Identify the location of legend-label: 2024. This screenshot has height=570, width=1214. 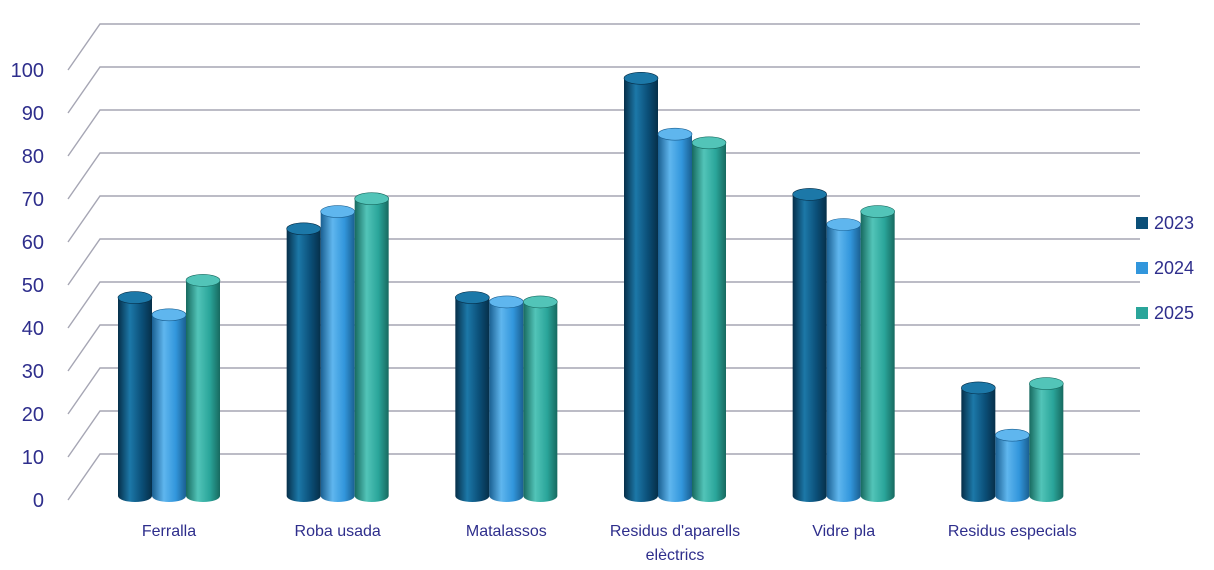
(1174, 268).